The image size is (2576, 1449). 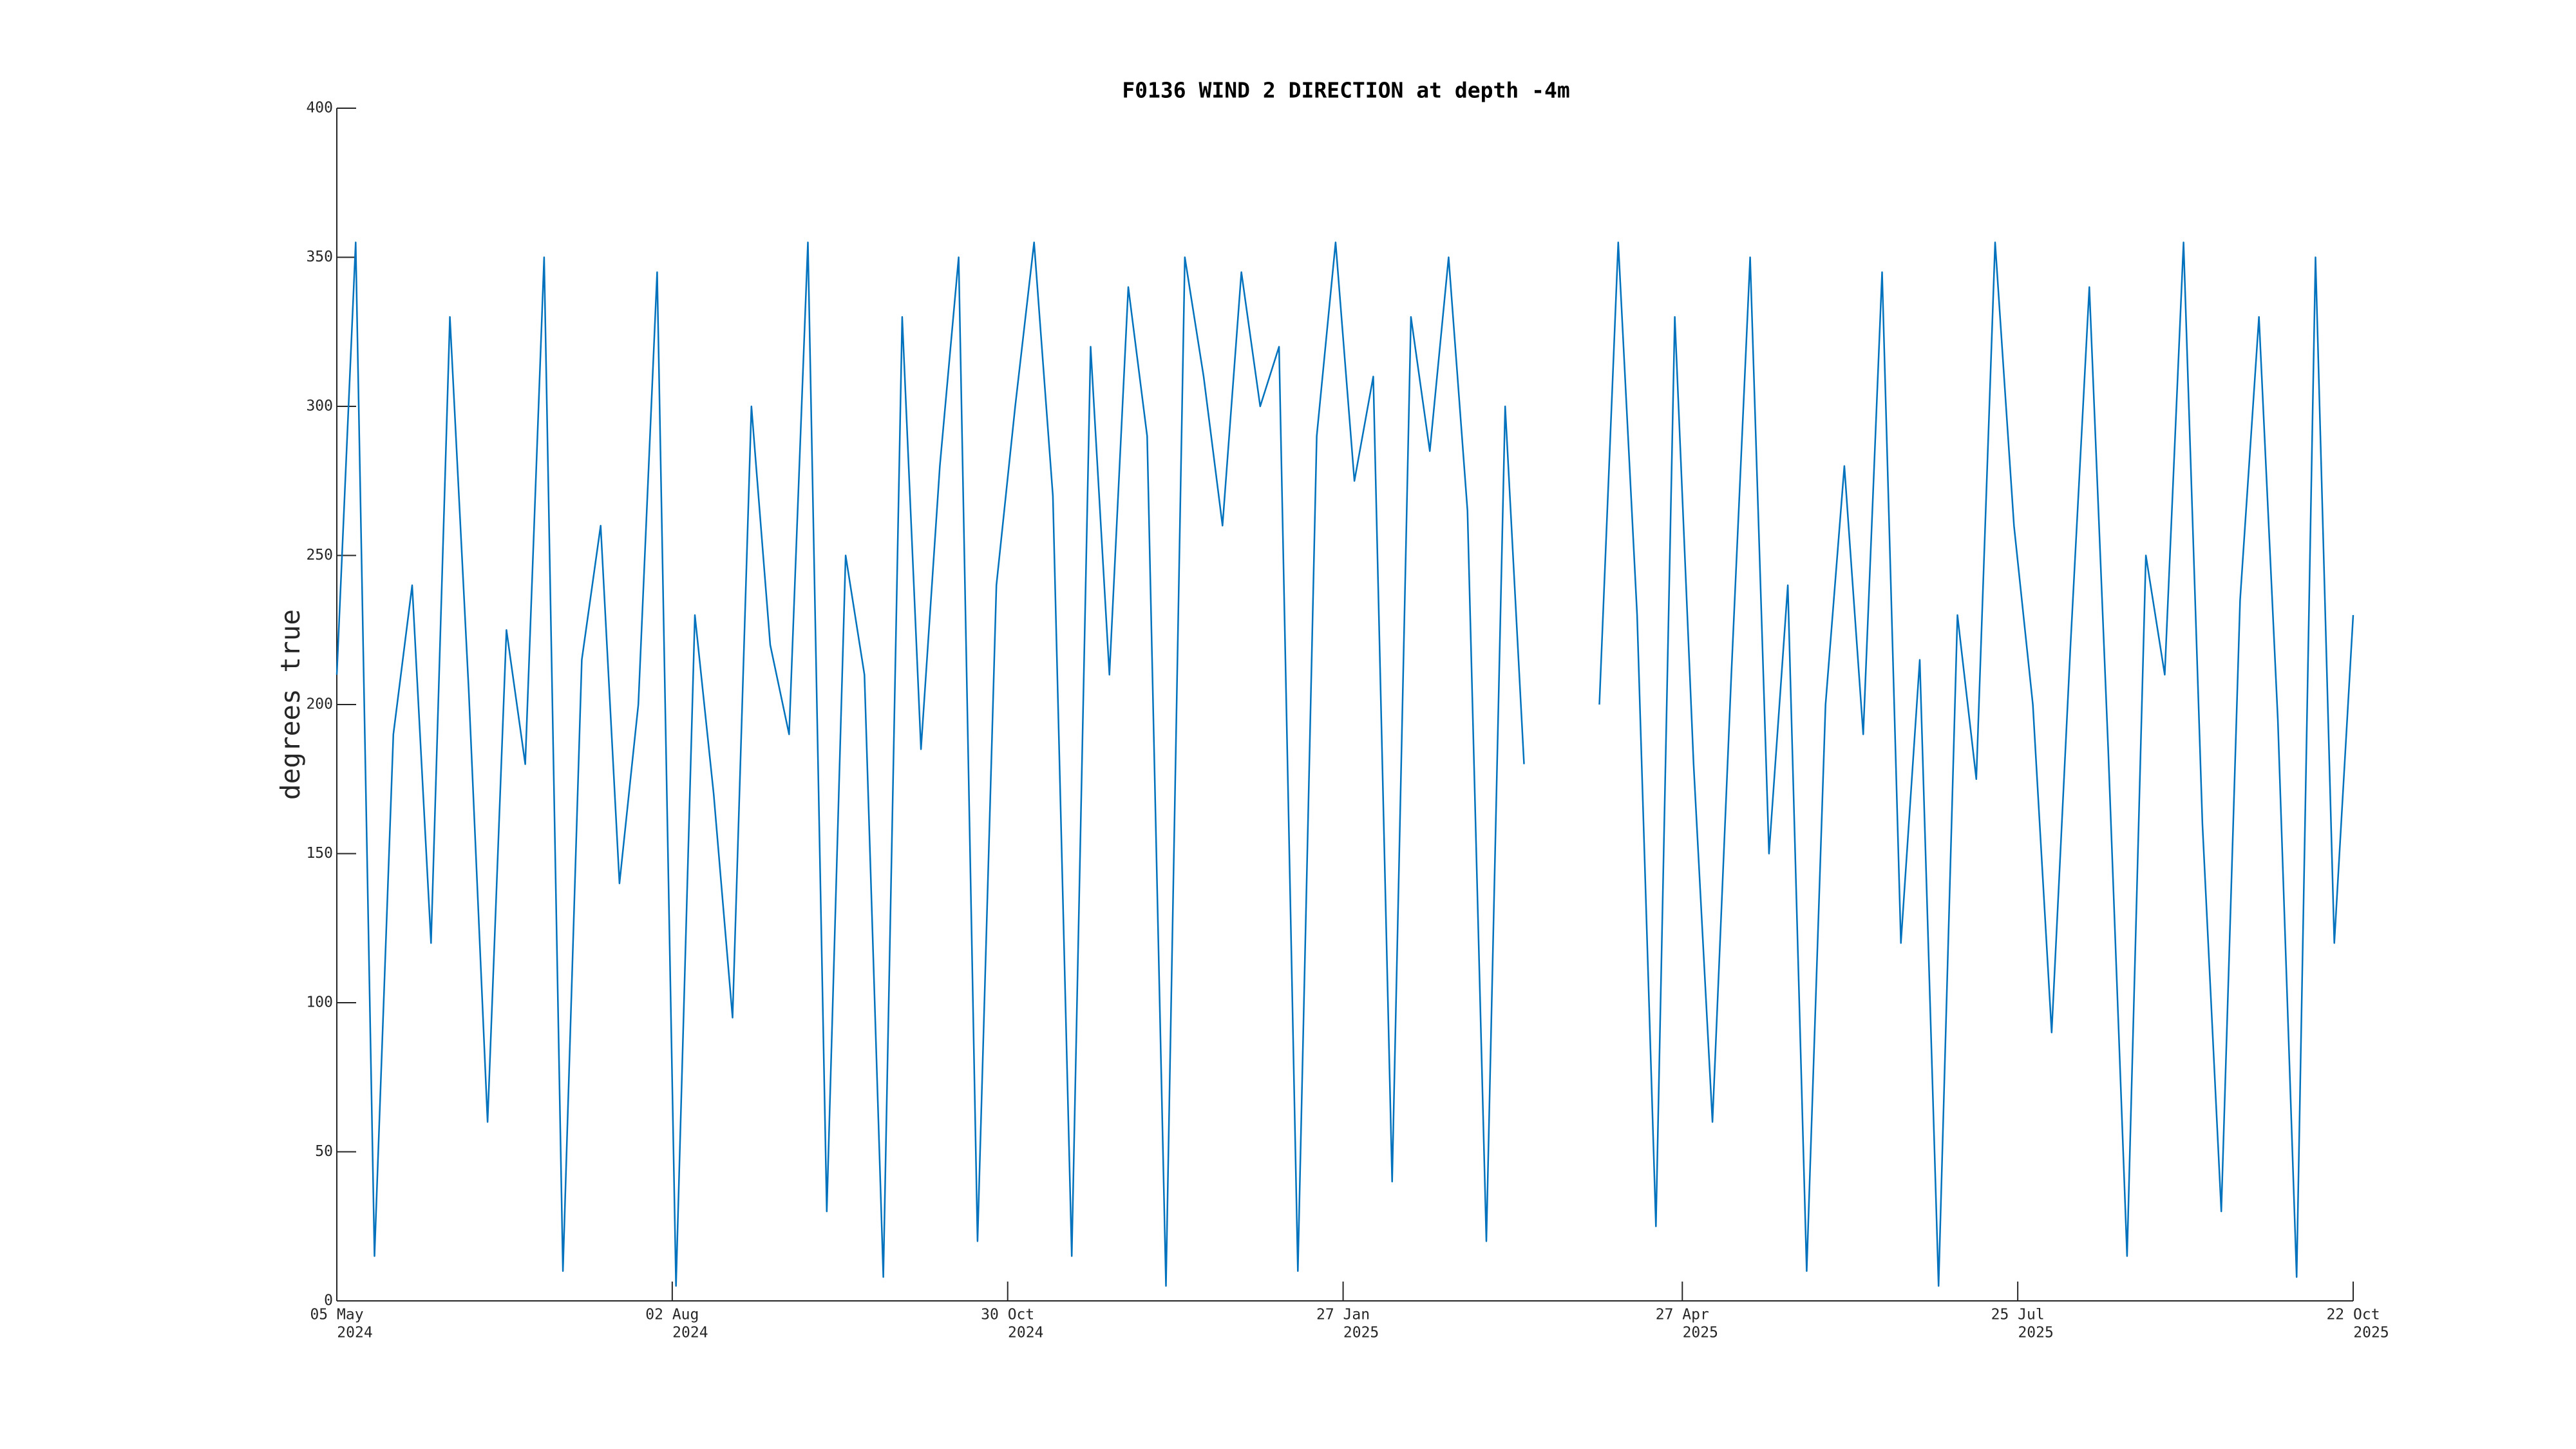 What do you see at coordinates (2018, 1315) in the screenshot?
I see `x-tick-label: 25 Jul` at bounding box center [2018, 1315].